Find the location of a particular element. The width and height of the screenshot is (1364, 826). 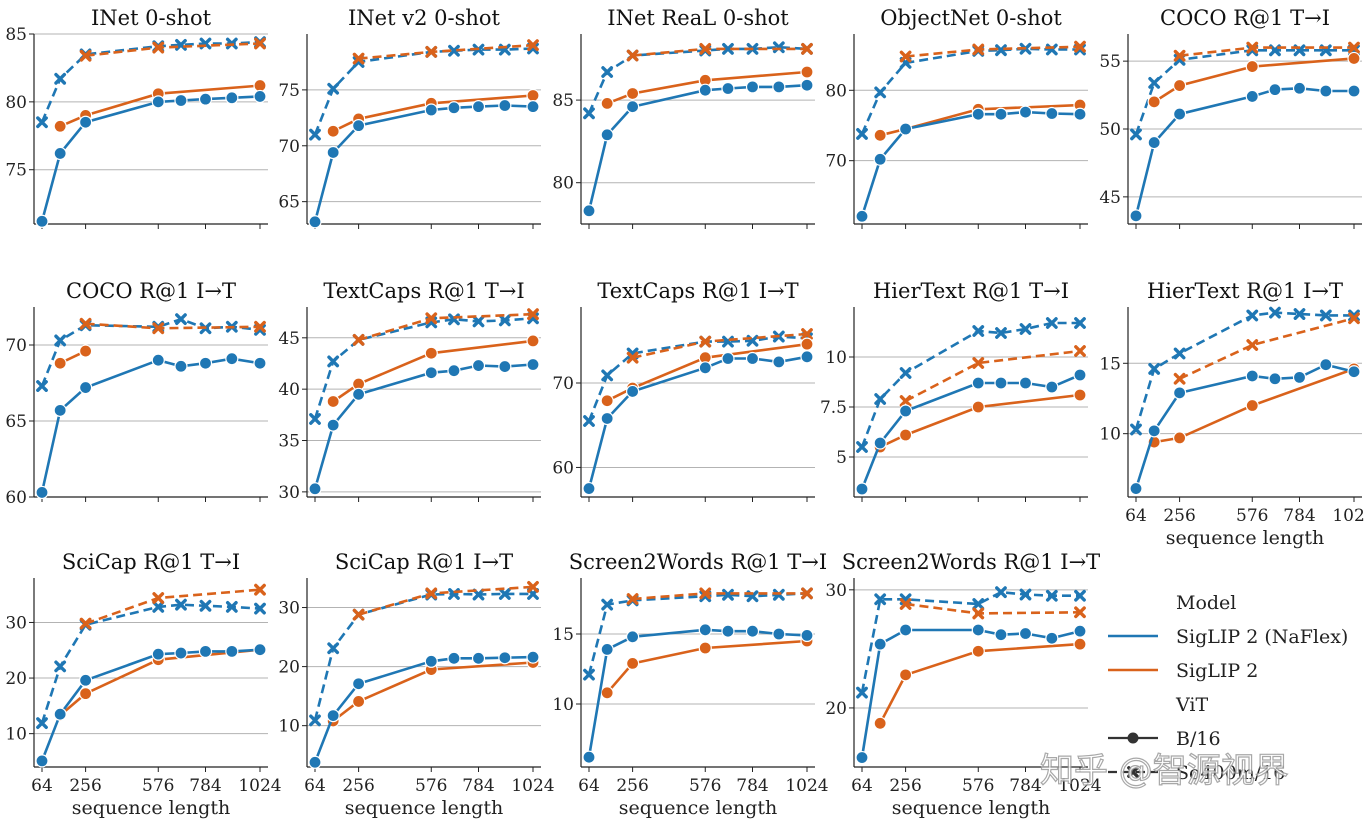

y-tick-label: 10 is located at coordinates (563, 705).